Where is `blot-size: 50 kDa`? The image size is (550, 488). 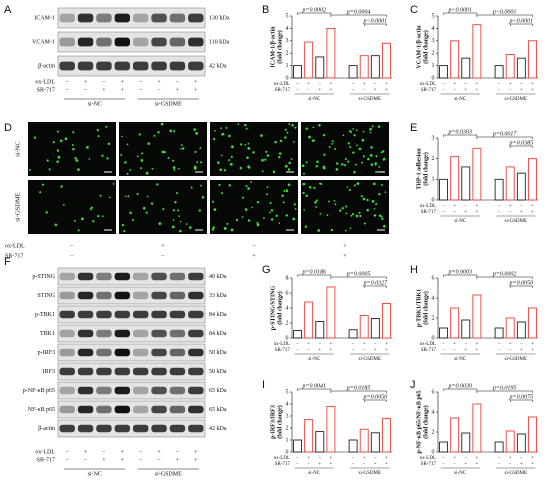 blot-size: 50 kDa is located at coordinates (218, 372).